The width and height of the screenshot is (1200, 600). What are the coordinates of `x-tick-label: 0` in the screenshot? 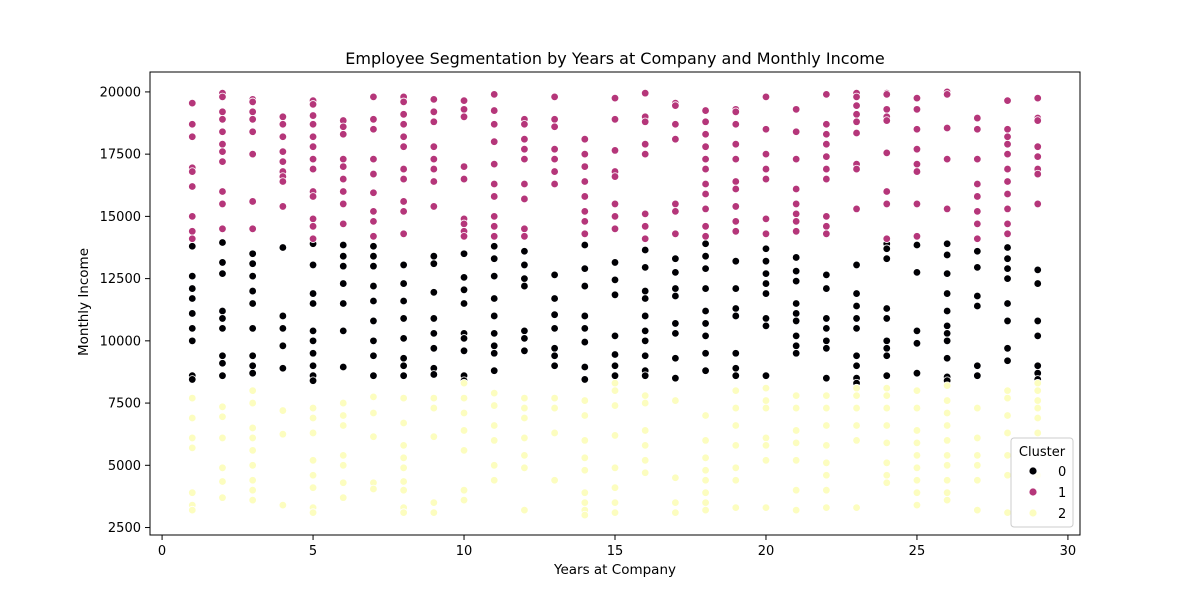 It's located at (162, 551).